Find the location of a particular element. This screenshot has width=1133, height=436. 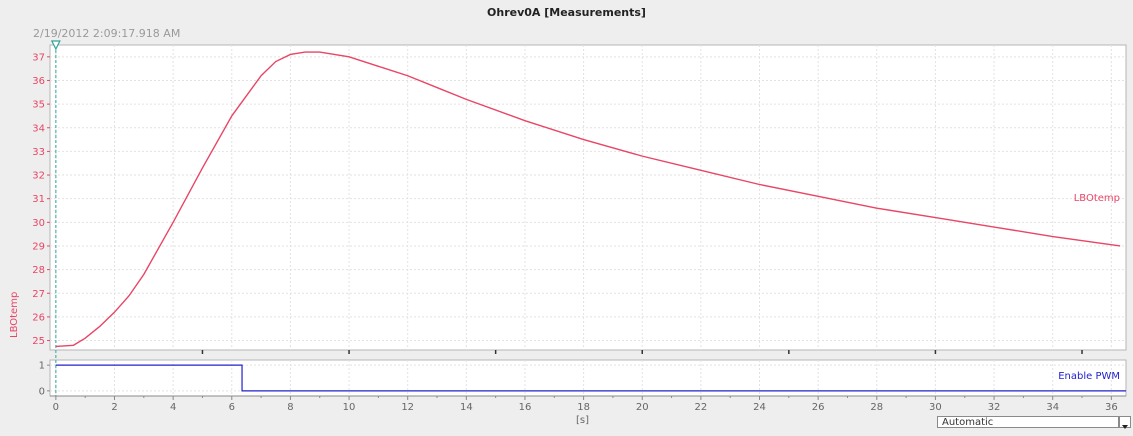

binary-y-ticks: 01 is located at coordinates (44, 379).